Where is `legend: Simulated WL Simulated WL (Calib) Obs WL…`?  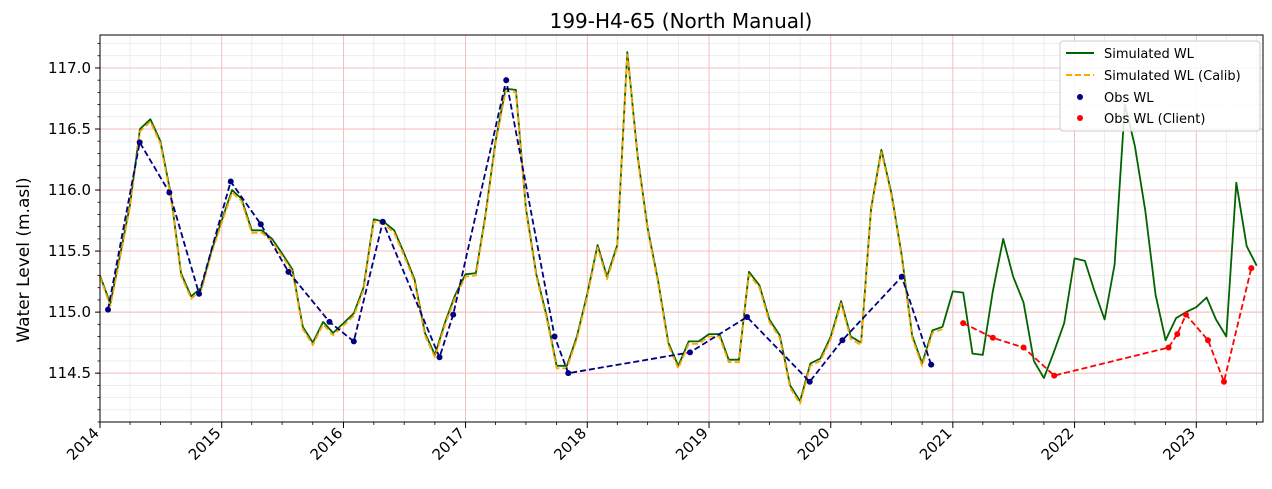
legend: Simulated WL Simulated WL (Calib) Obs WL… is located at coordinates (1160, 86).